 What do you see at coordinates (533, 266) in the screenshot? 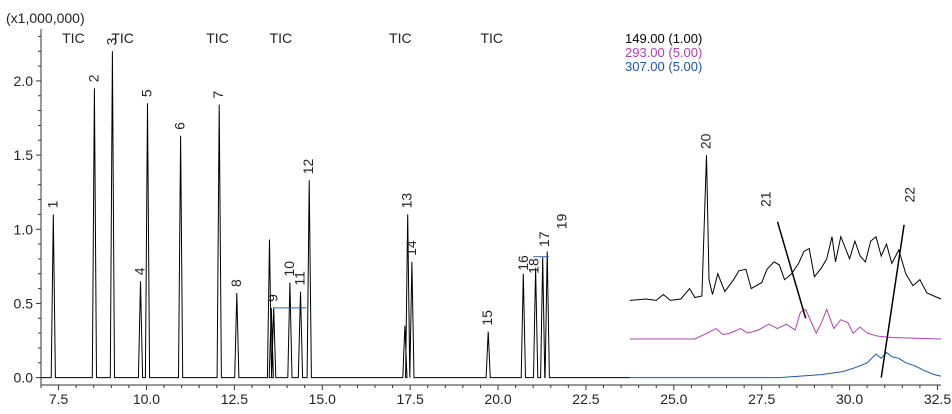
I see `peak-label: 18` at bounding box center [533, 266].